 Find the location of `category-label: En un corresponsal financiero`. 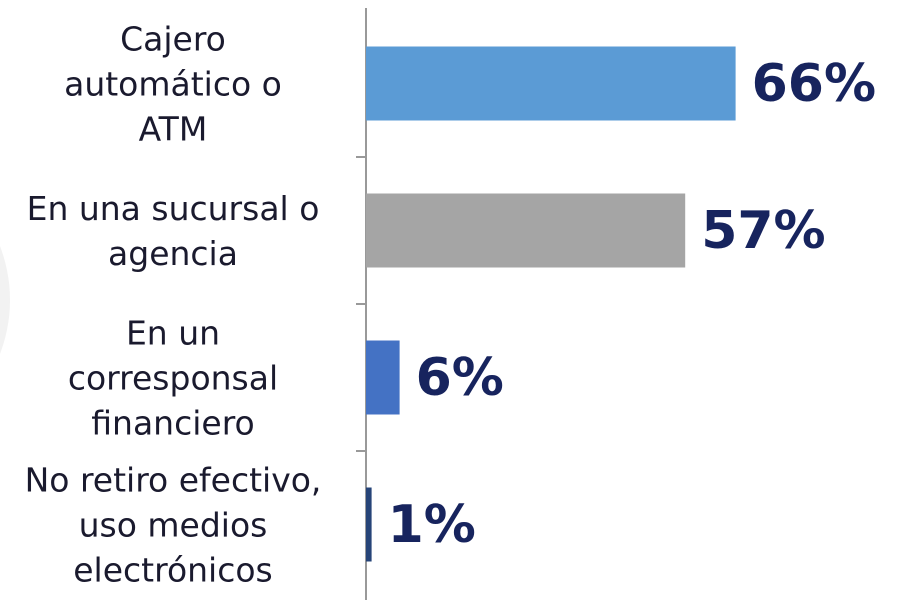

category-label: En un corresponsal financiero is located at coordinates (173, 377).